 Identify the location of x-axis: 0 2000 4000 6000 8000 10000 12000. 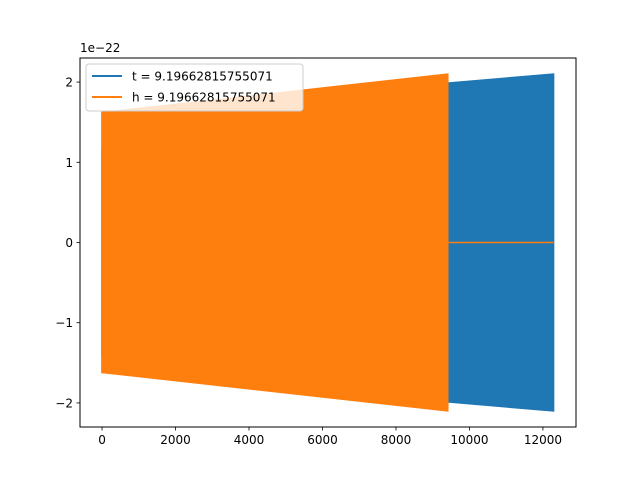
(330, 437).